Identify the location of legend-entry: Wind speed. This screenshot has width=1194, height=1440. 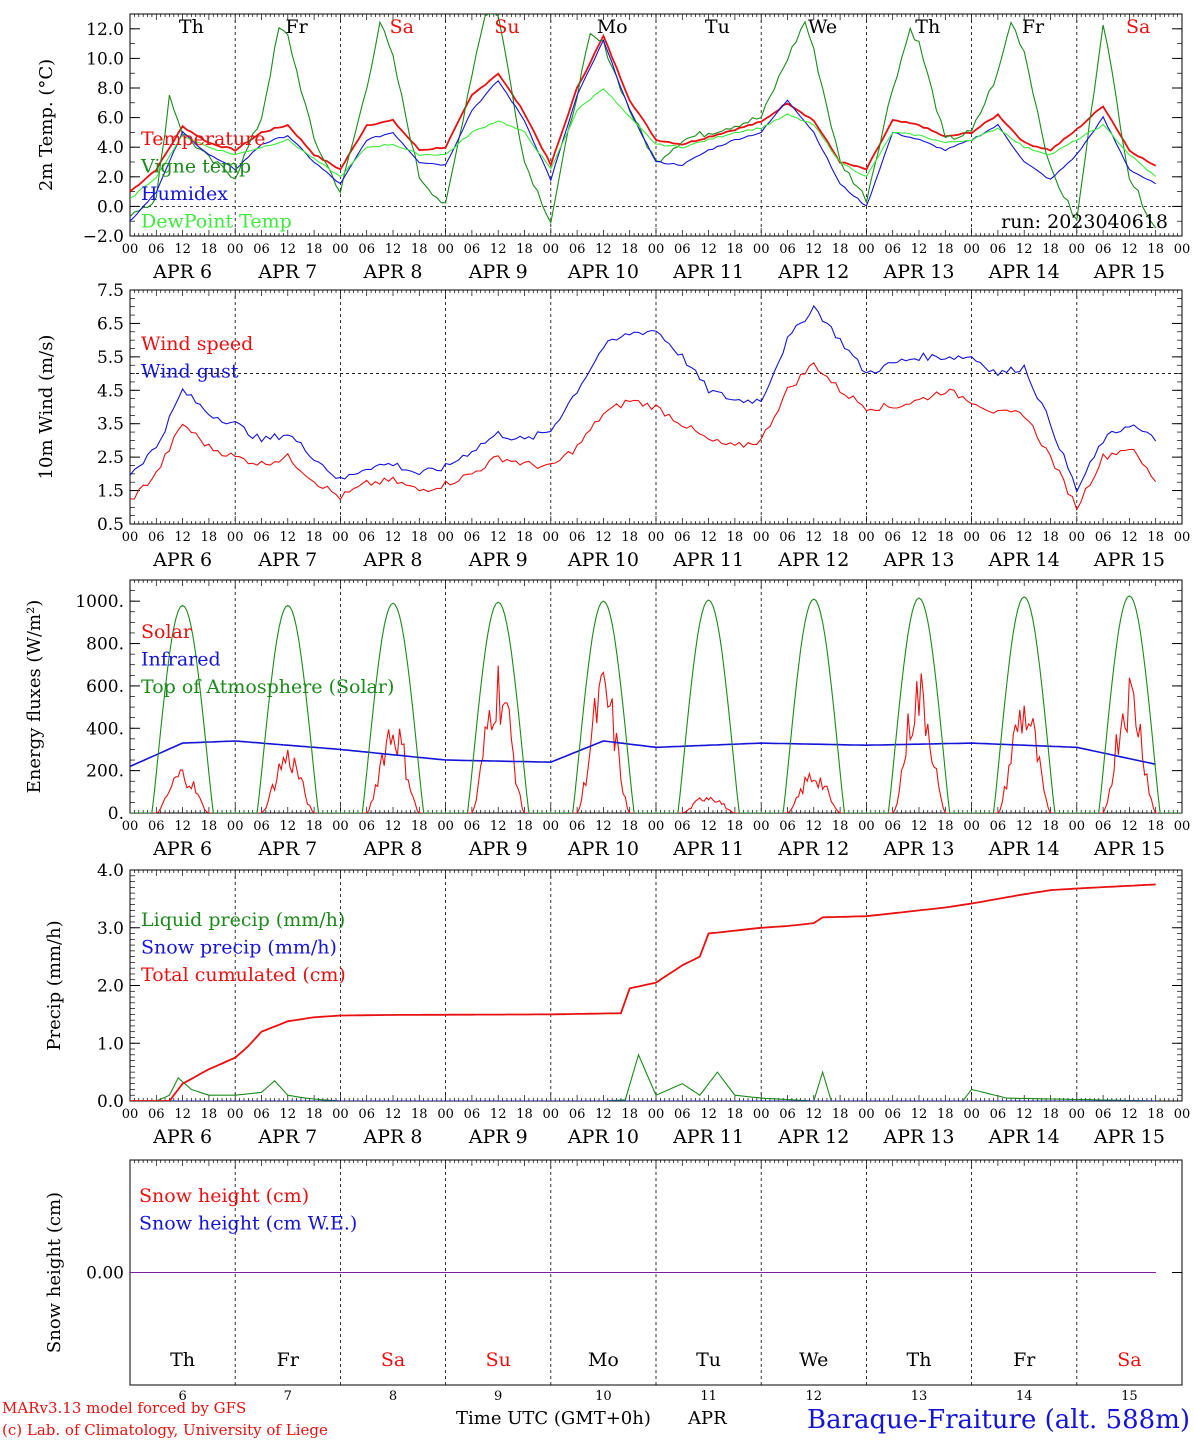
(197, 344).